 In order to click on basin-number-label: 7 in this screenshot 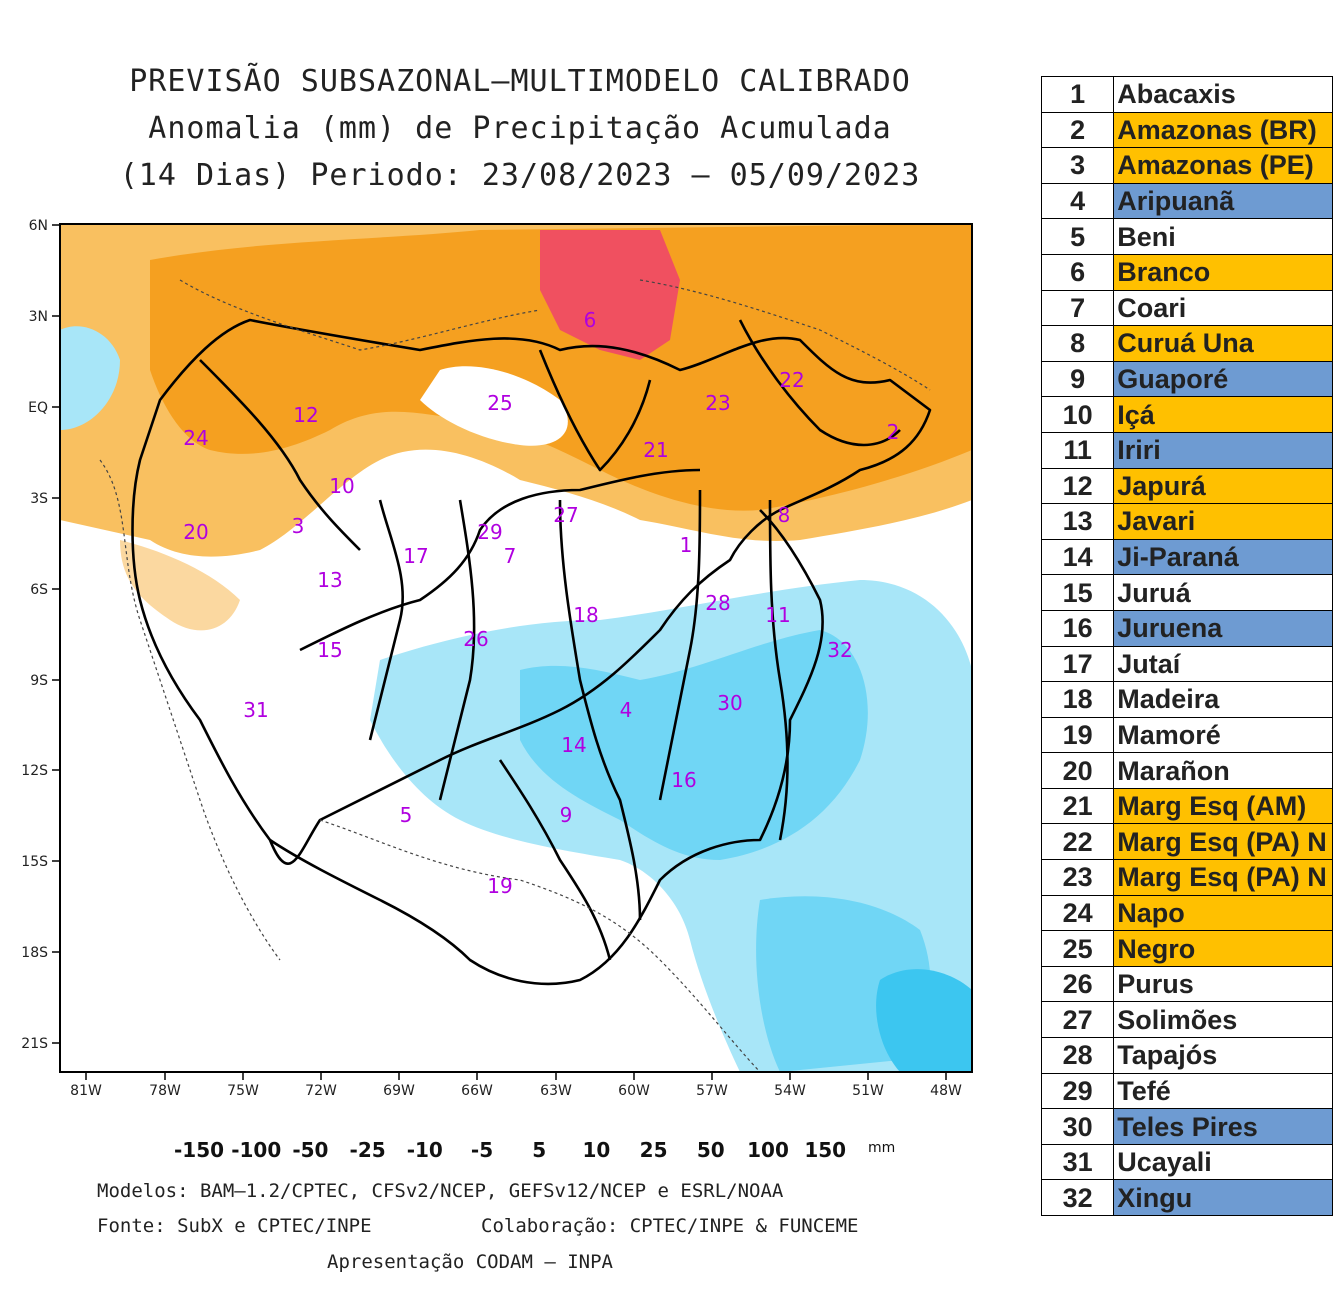, I will do `click(510, 556)`.